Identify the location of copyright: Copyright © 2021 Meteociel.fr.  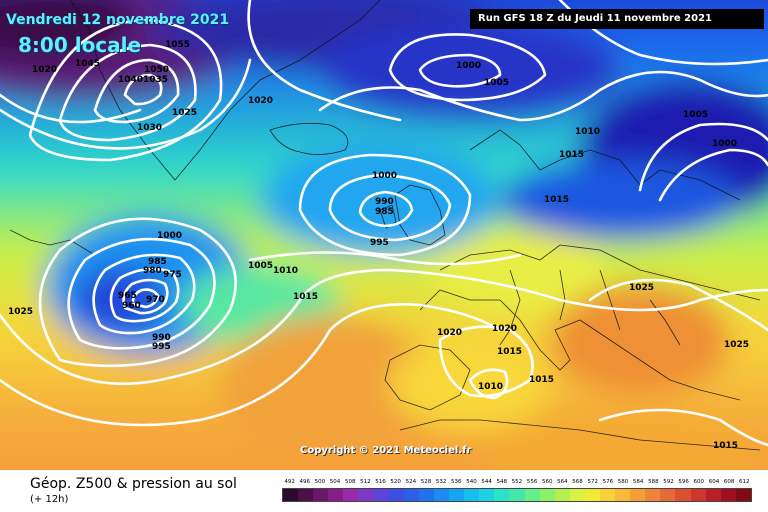
(386, 450).